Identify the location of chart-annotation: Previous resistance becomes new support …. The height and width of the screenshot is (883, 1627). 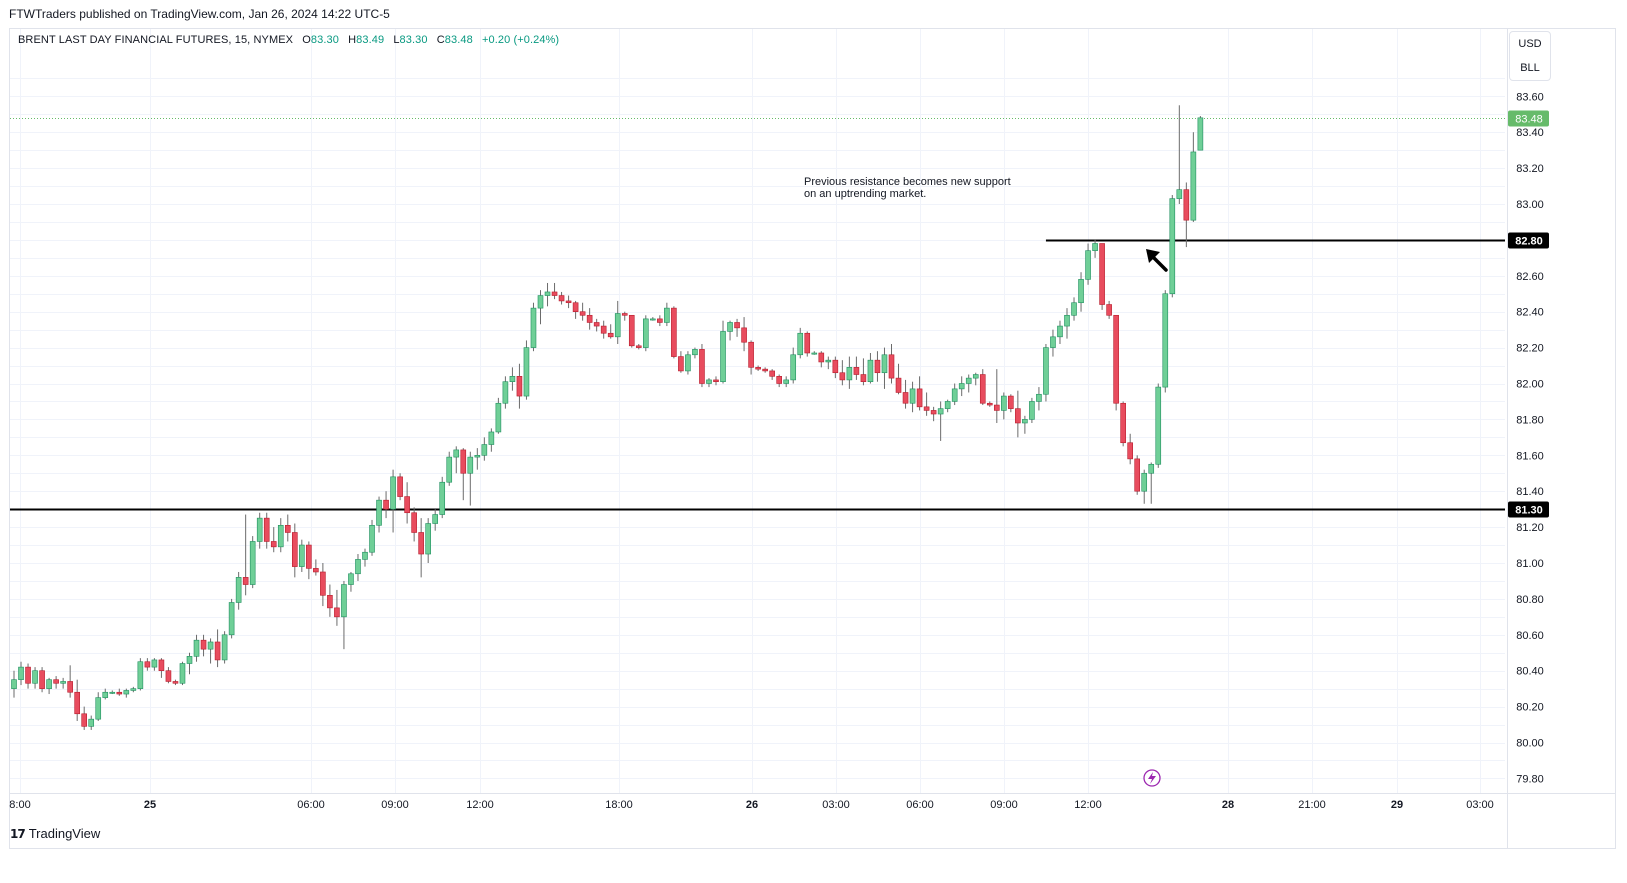
(907, 188).